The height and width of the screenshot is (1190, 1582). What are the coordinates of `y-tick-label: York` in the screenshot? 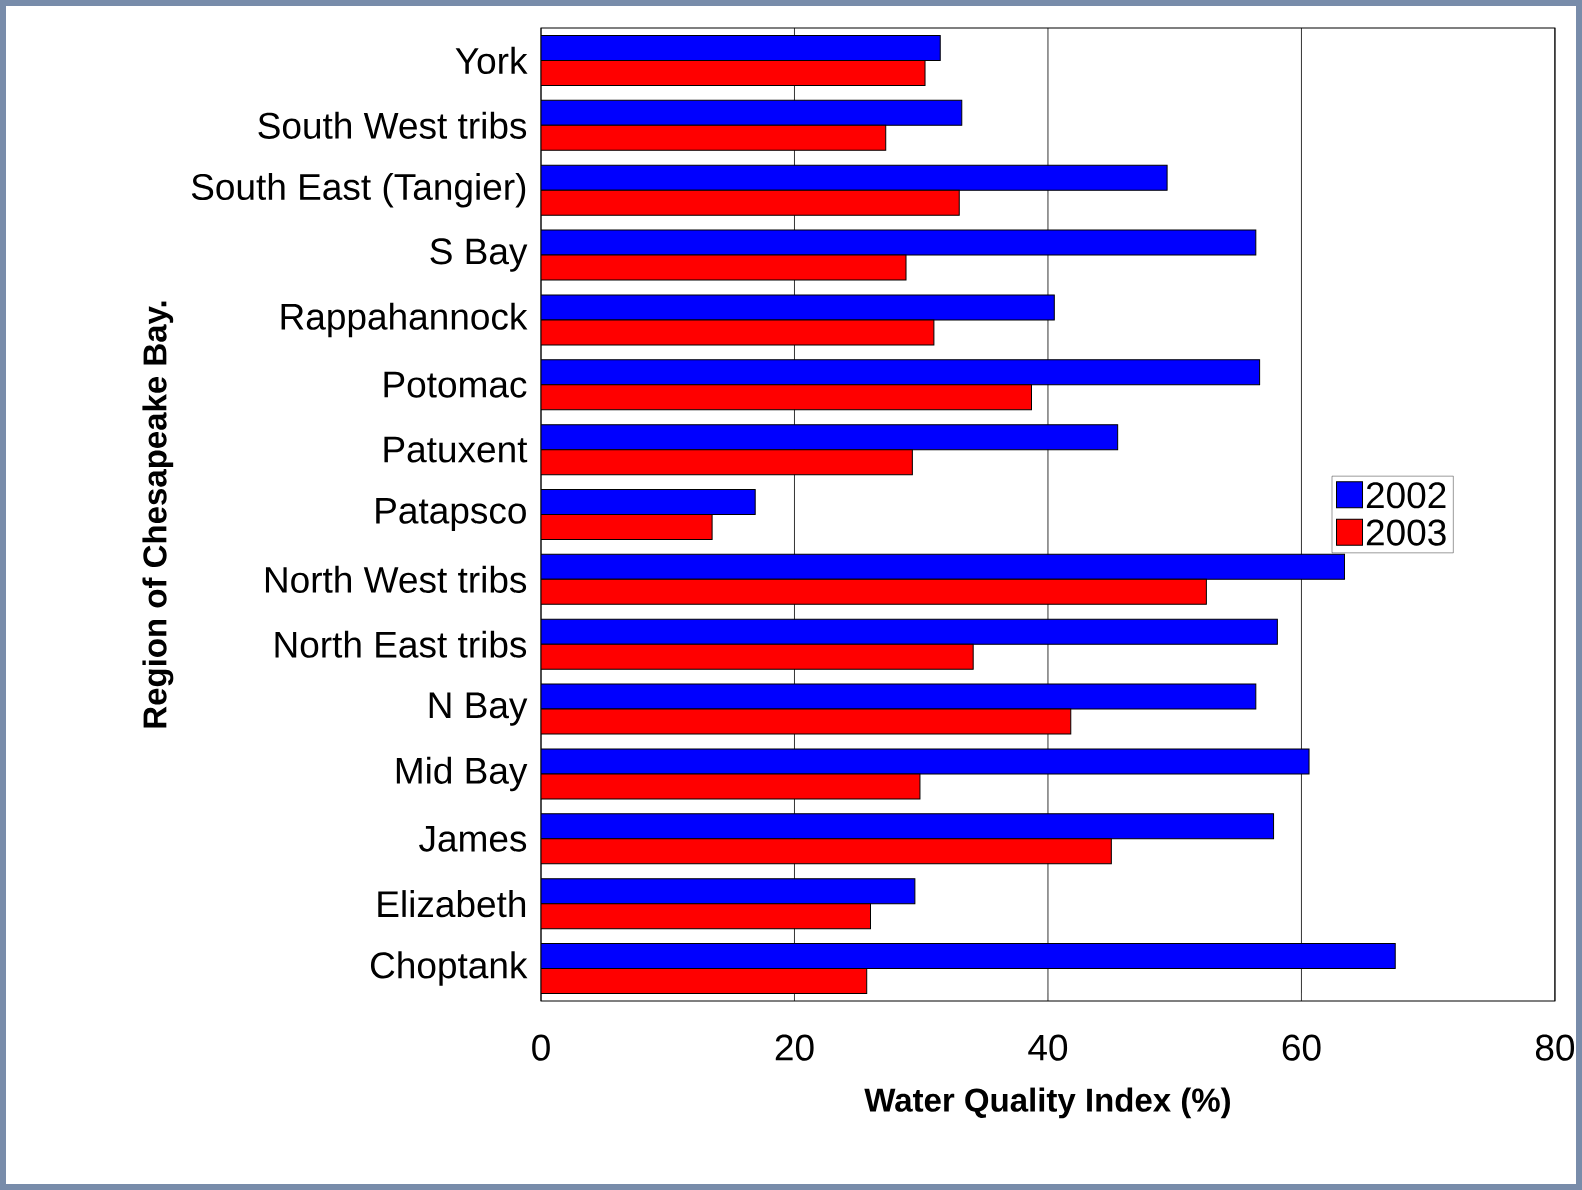 It's located at (491, 60).